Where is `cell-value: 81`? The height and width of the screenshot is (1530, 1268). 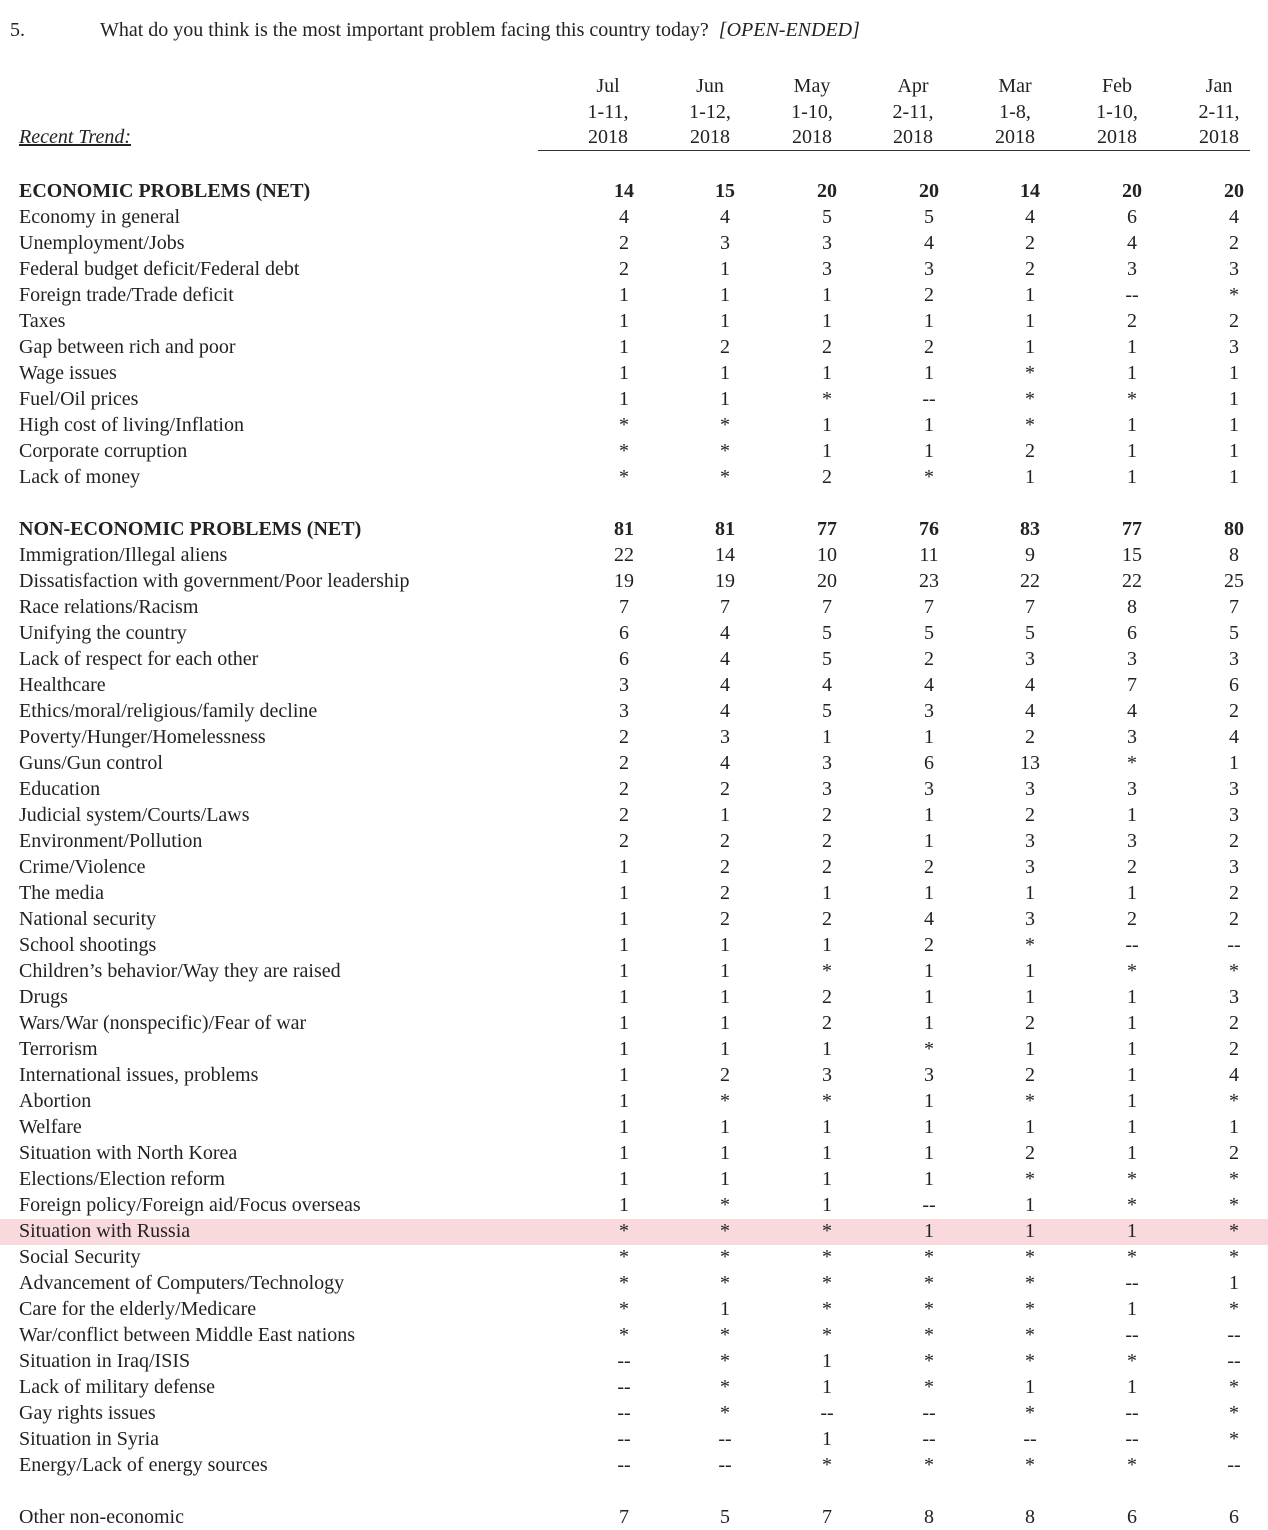 cell-value: 81 is located at coordinates (624, 529).